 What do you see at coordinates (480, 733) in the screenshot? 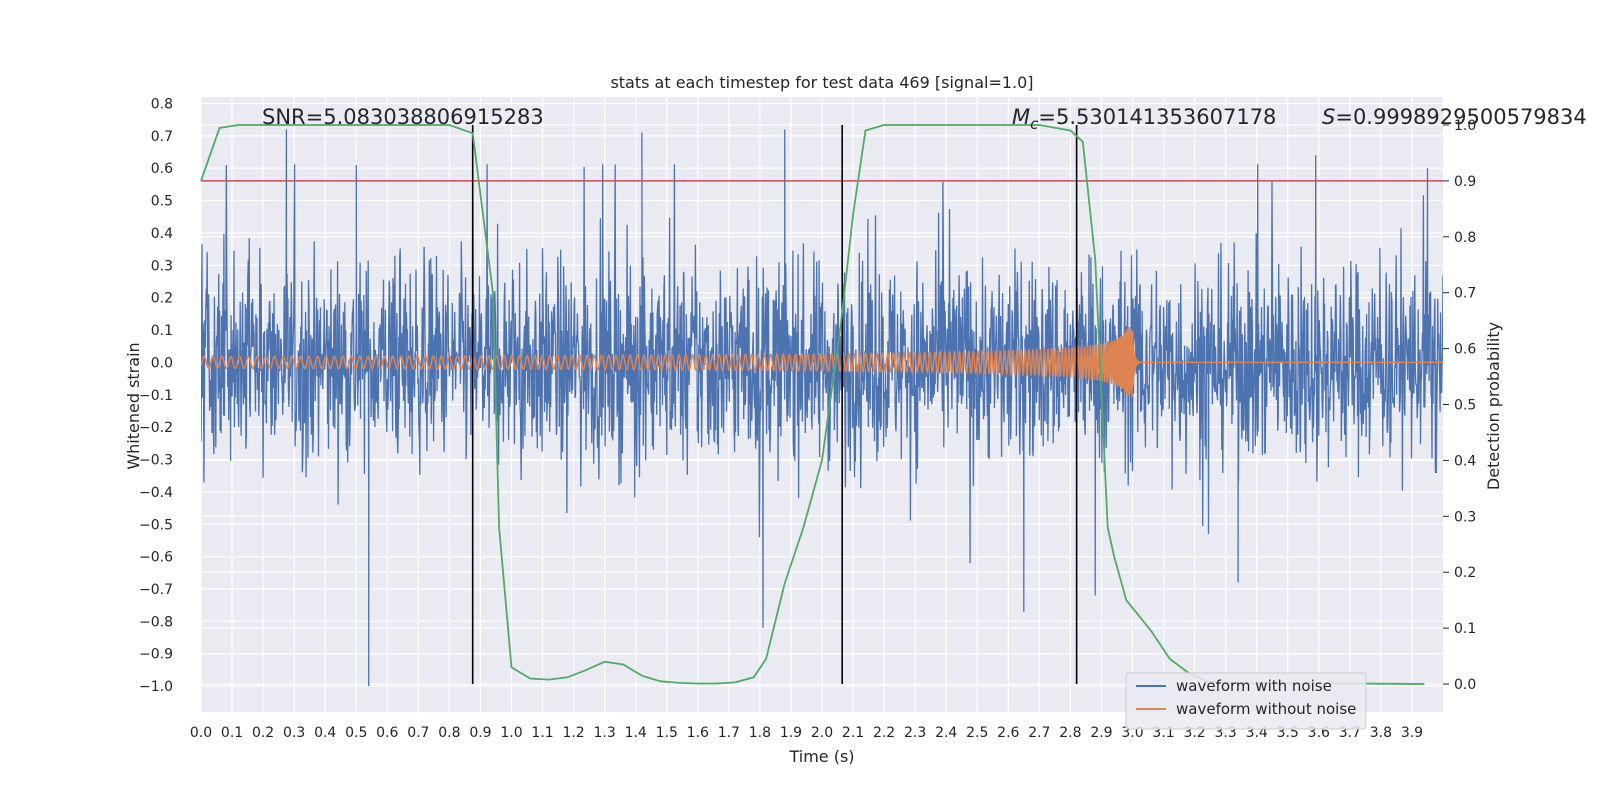
I see `x-tick-label: 0.9` at bounding box center [480, 733].